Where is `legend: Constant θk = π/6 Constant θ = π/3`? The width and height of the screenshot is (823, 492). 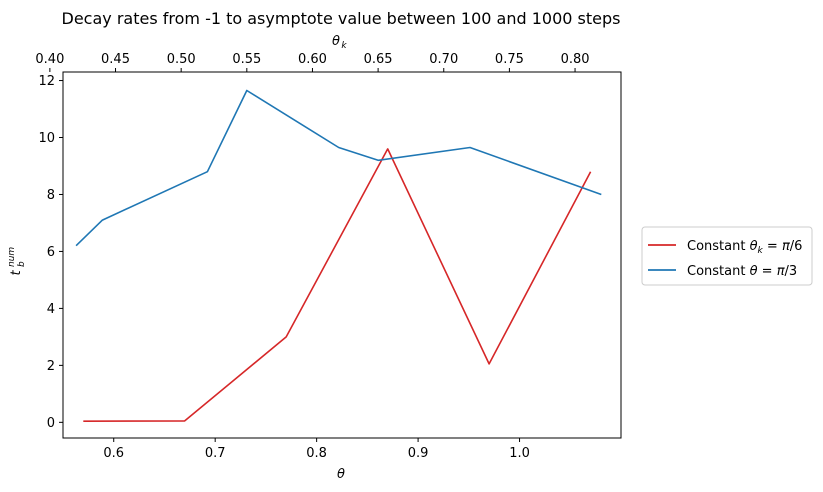
legend: Constant θk = π/6 Constant θ = π/3 is located at coordinates (727, 256).